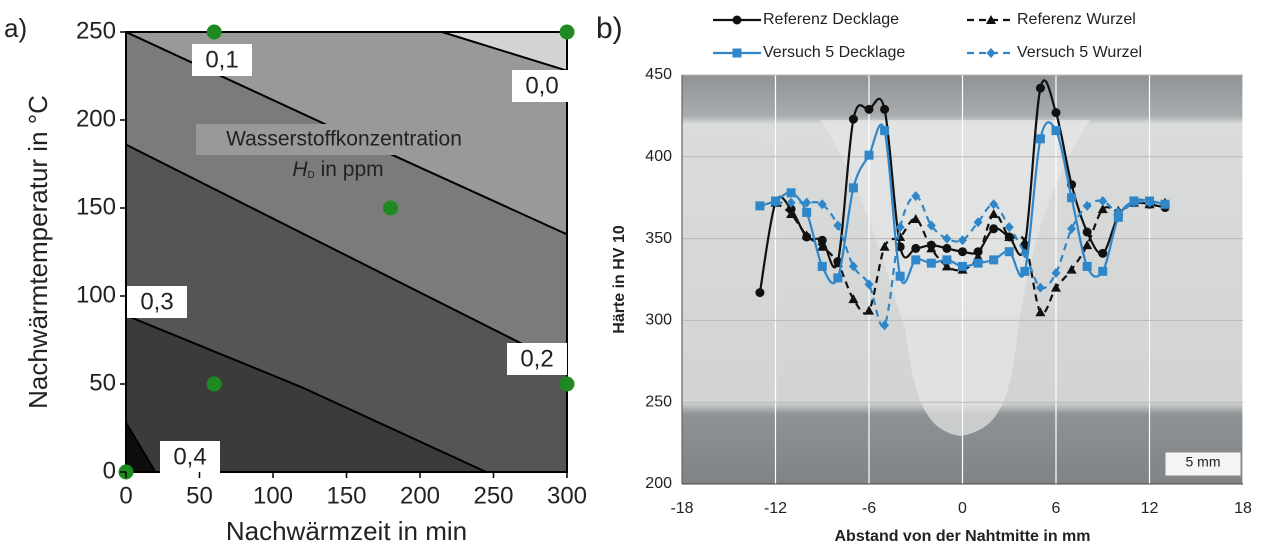 The height and width of the screenshot is (550, 1266). Describe the element at coordinates (834, 52) in the screenshot. I see `legend-label: Versuch 5 Decklage` at that location.